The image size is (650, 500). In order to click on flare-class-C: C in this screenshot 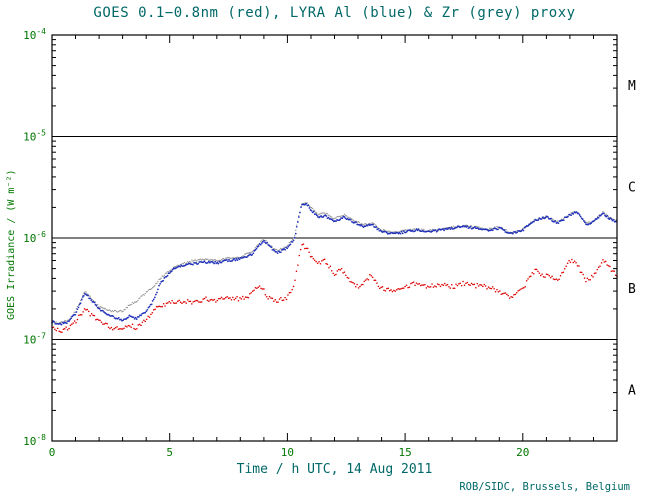, I will do `click(632, 187)`.